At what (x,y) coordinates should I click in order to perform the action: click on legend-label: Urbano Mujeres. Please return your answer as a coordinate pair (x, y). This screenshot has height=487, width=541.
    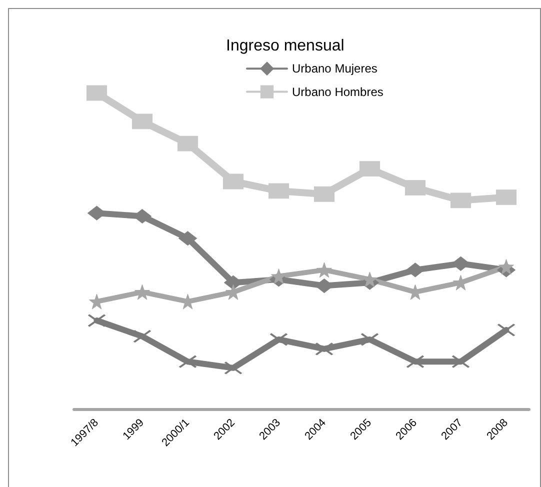
    Looking at the image, I should click on (335, 69).